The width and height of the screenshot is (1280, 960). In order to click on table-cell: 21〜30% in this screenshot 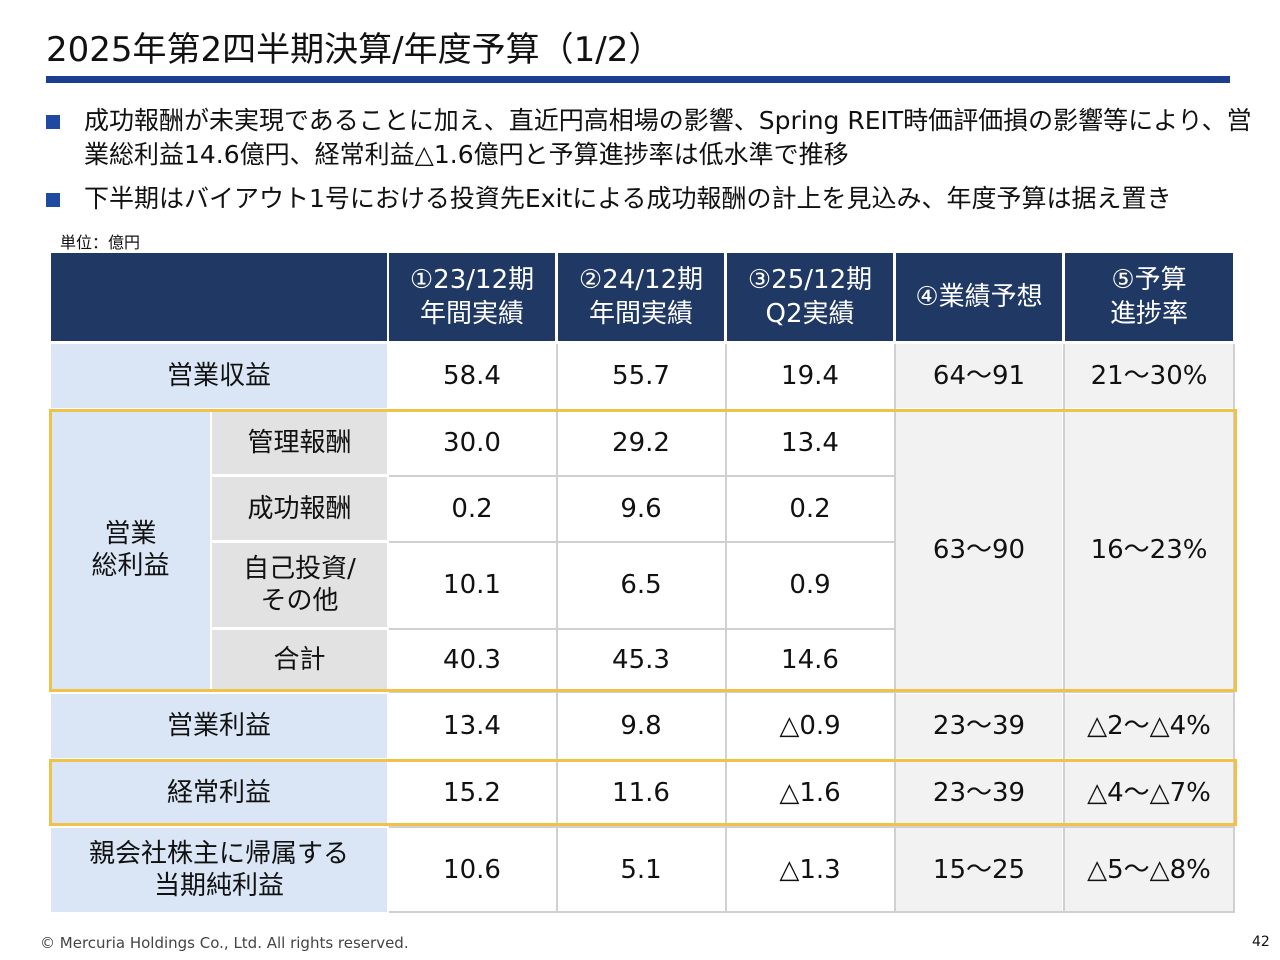, I will do `click(1149, 376)`.